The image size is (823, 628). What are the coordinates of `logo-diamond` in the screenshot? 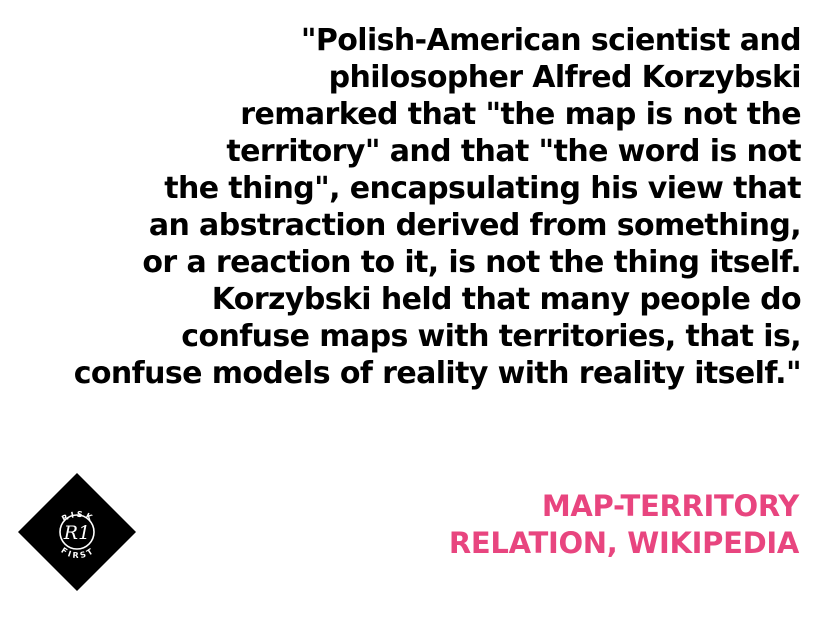 It's located at (77, 532).